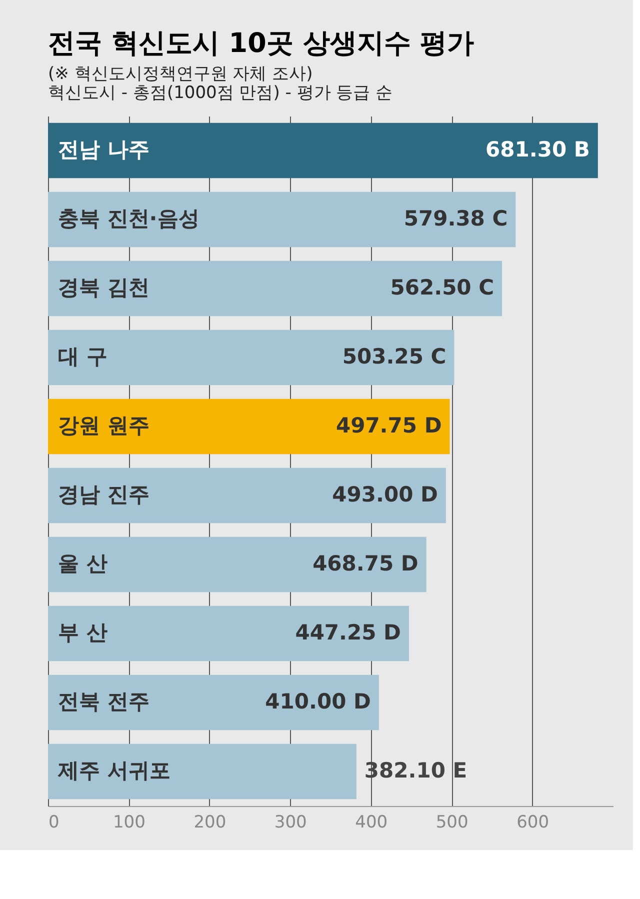 This screenshot has width=640, height=899. Describe the element at coordinates (180, 74) in the screenshot. I see `chart-subtitle: (※ 혁신도시정책연구원 자체 조사)` at that location.